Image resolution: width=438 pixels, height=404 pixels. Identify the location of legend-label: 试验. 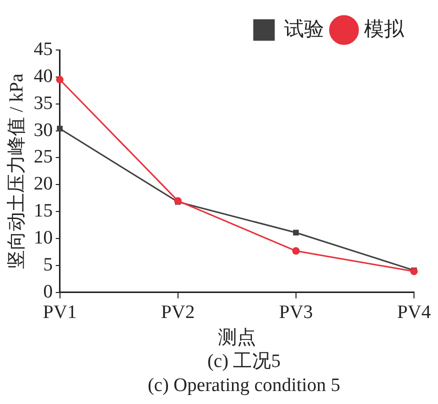
(304, 29).